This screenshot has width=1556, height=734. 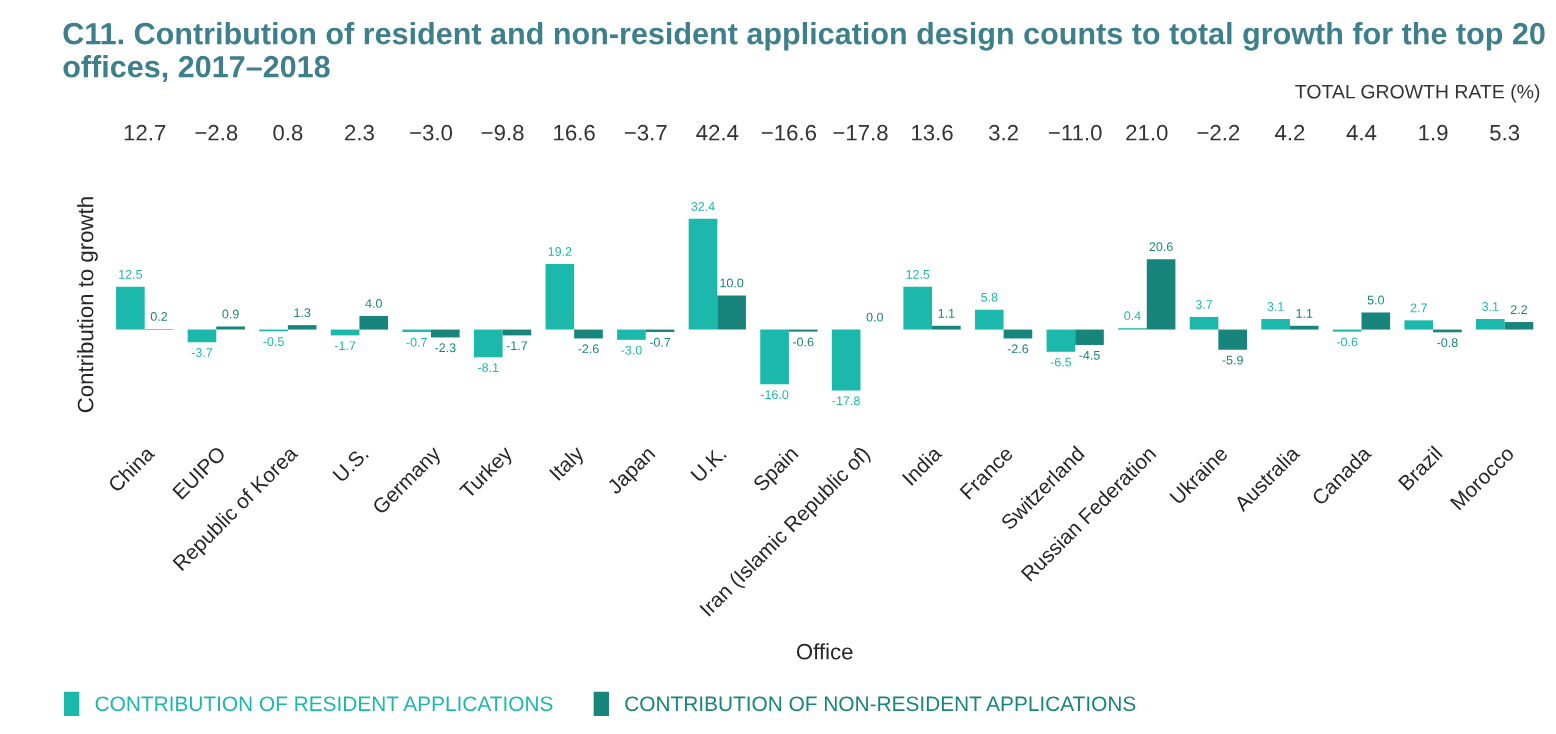 I want to click on text: 13.6, so click(x=932, y=132).